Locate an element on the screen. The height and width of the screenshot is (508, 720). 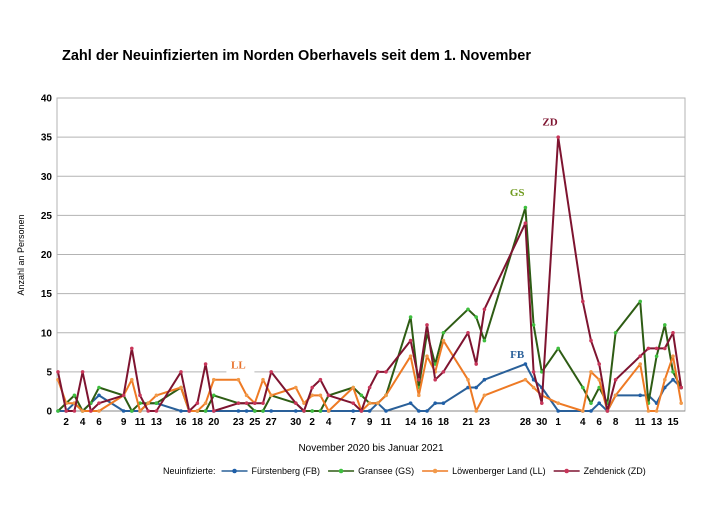
legend-entry-FB: Fürstenberg (FB) is located at coordinates (286, 471).